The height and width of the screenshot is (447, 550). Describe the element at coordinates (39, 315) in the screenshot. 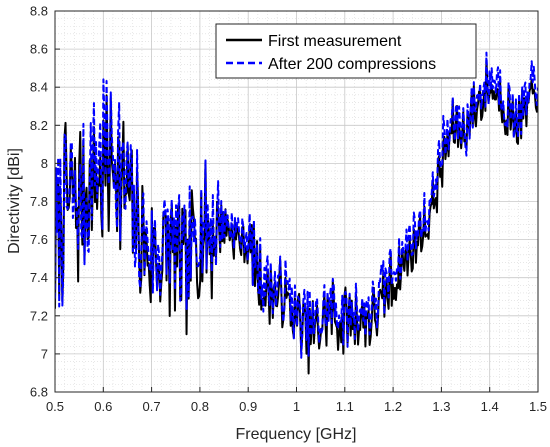

I see `y-tick-label: 7.2` at that location.